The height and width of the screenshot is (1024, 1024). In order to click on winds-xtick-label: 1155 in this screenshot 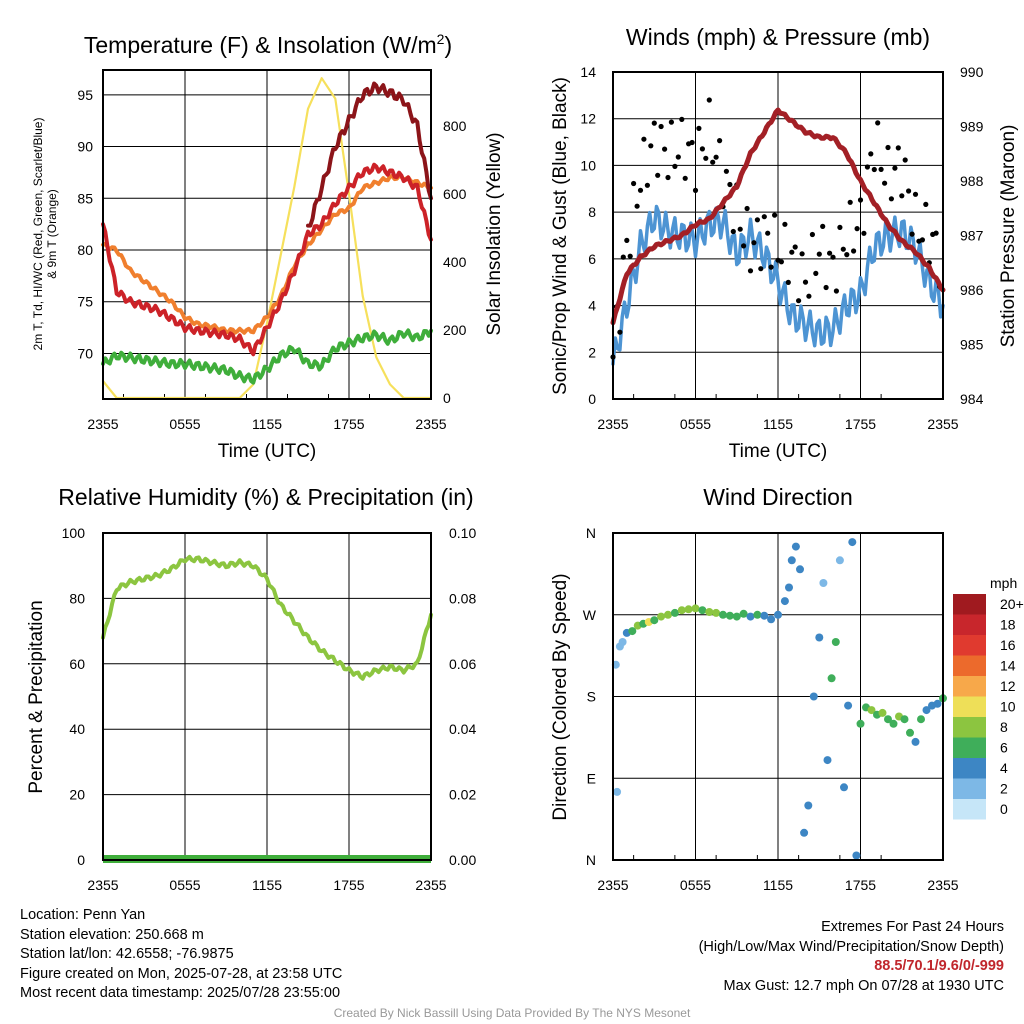, I will do `click(778, 424)`.